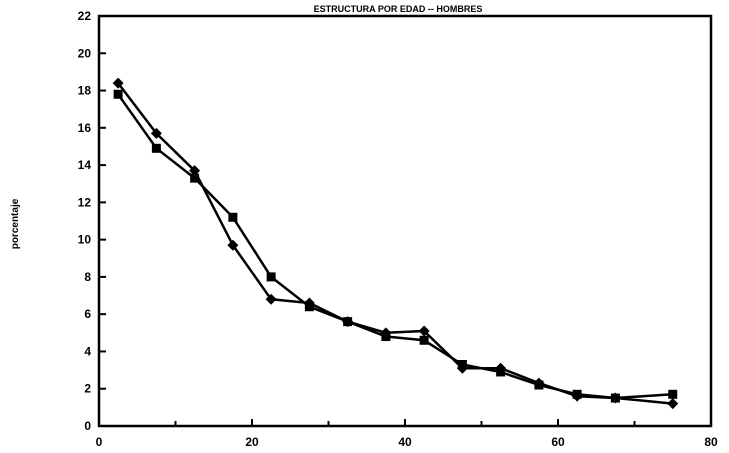 The image size is (729, 453). What do you see at coordinates (99, 442) in the screenshot?
I see `x-tick-label: 0` at bounding box center [99, 442].